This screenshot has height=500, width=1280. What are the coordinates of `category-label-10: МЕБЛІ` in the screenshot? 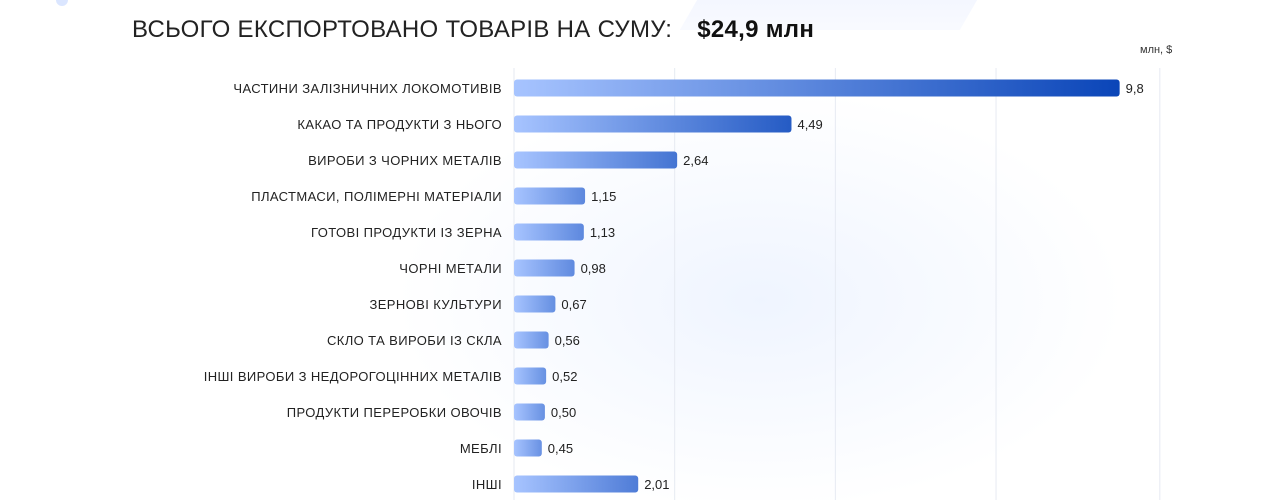 It's located at (481, 448).